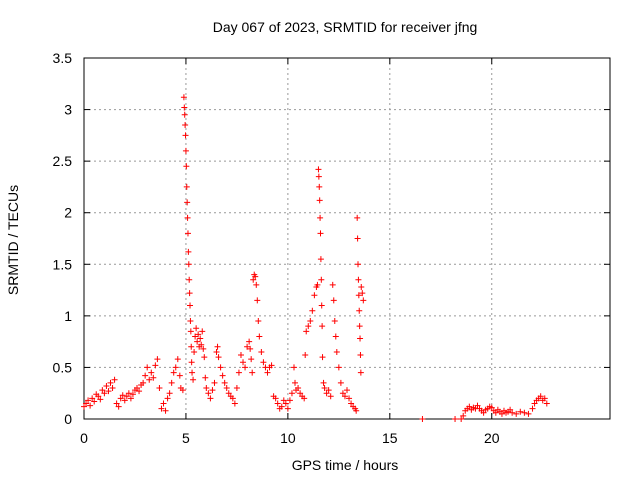 The width and height of the screenshot is (640, 480). What do you see at coordinates (390, 438) in the screenshot?
I see `x-tick-label: 15` at bounding box center [390, 438].